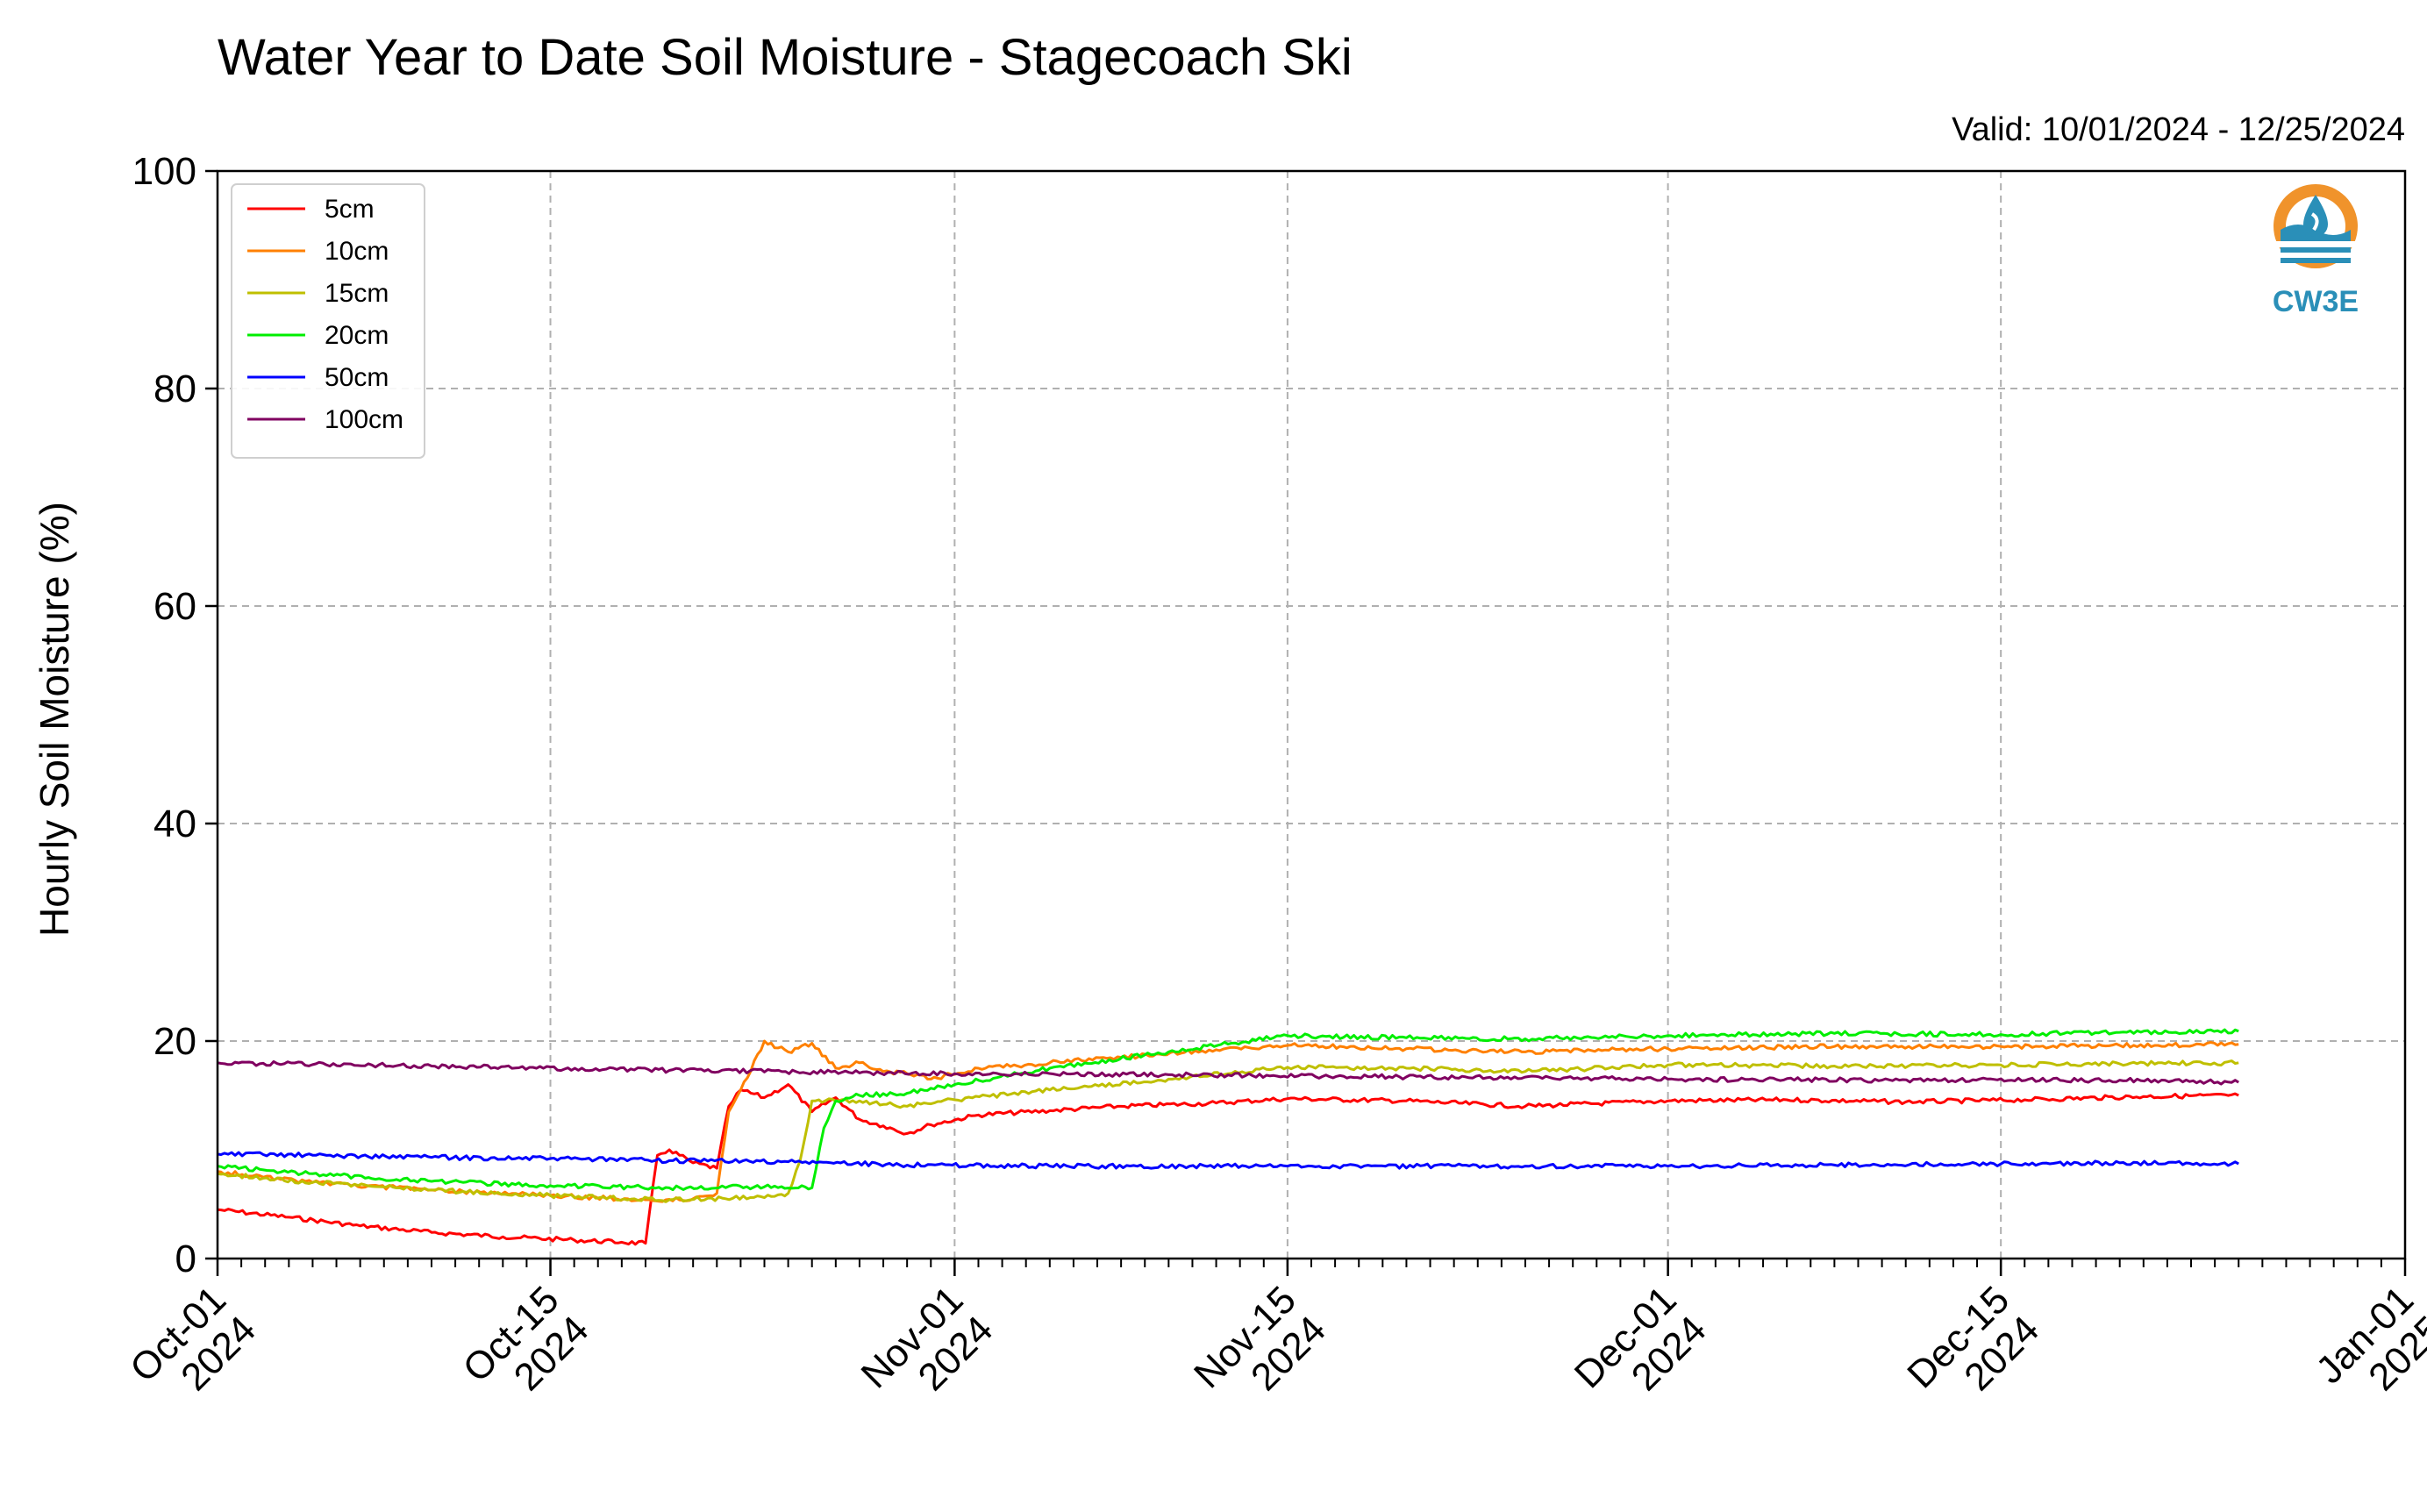 The width and height of the screenshot is (2427, 1512). What do you see at coordinates (357, 335) in the screenshot?
I see `legend-entry-label: 20cm` at bounding box center [357, 335].